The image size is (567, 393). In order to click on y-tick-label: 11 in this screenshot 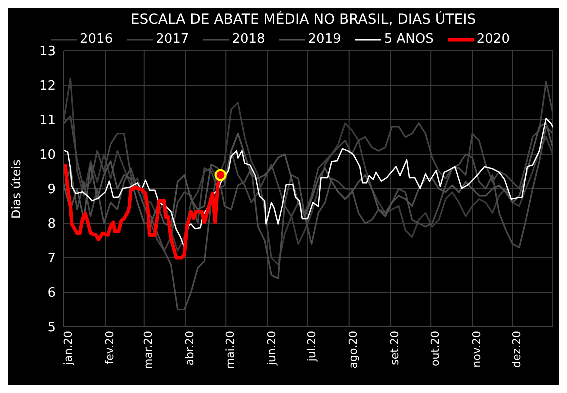, I will do `click(47, 121)`.